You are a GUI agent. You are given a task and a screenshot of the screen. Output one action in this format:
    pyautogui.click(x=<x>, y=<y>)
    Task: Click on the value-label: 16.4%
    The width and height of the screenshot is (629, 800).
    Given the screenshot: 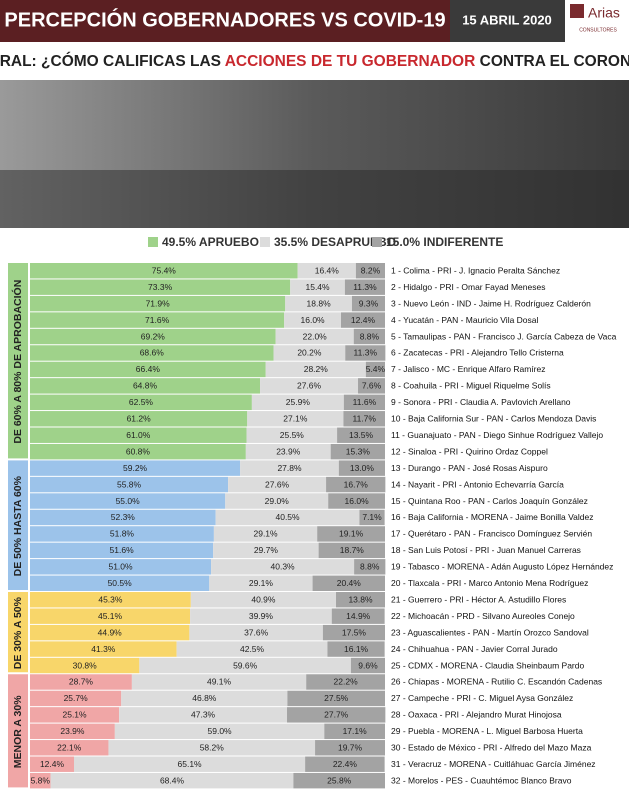 What is the action you would take?
    pyautogui.click(x=327, y=270)
    